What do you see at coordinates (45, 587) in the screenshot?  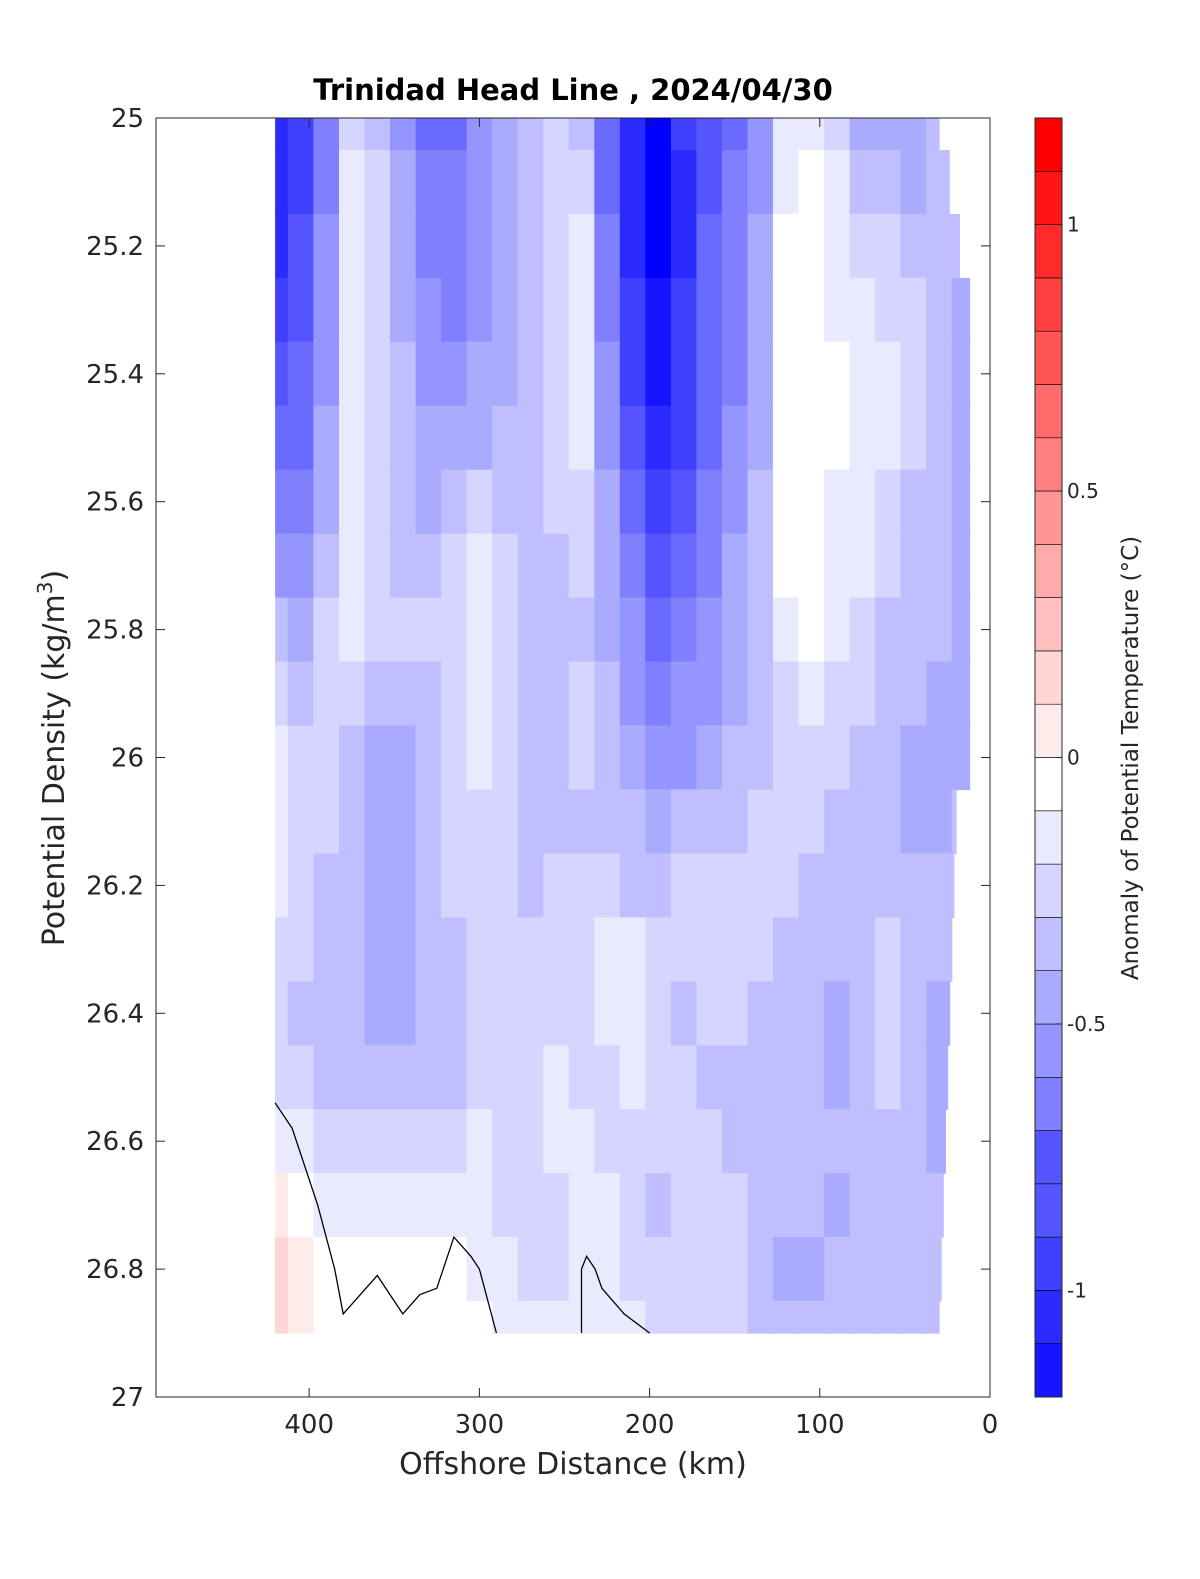 I see `y-axis-label-superscript: 3` at bounding box center [45, 587].